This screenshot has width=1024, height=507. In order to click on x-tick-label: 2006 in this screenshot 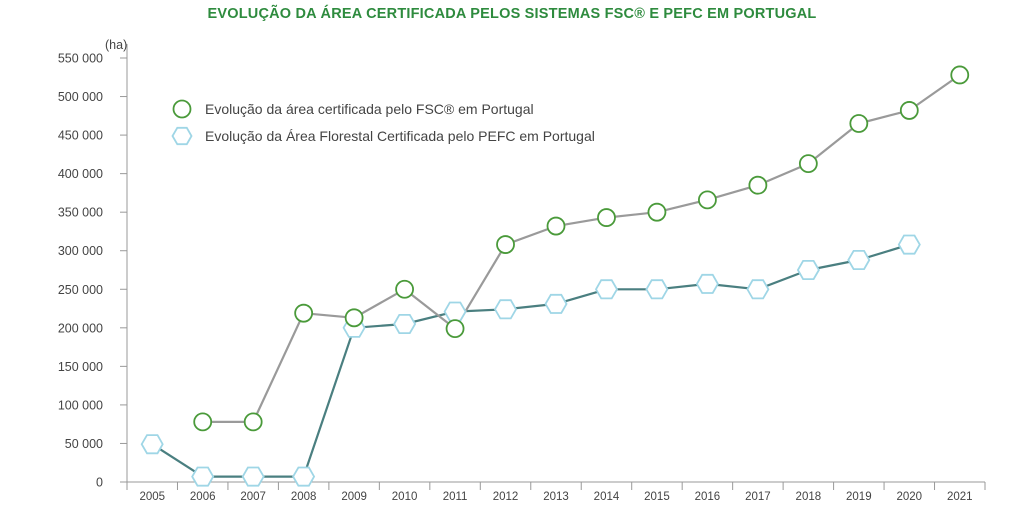, I will do `click(203, 497)`.